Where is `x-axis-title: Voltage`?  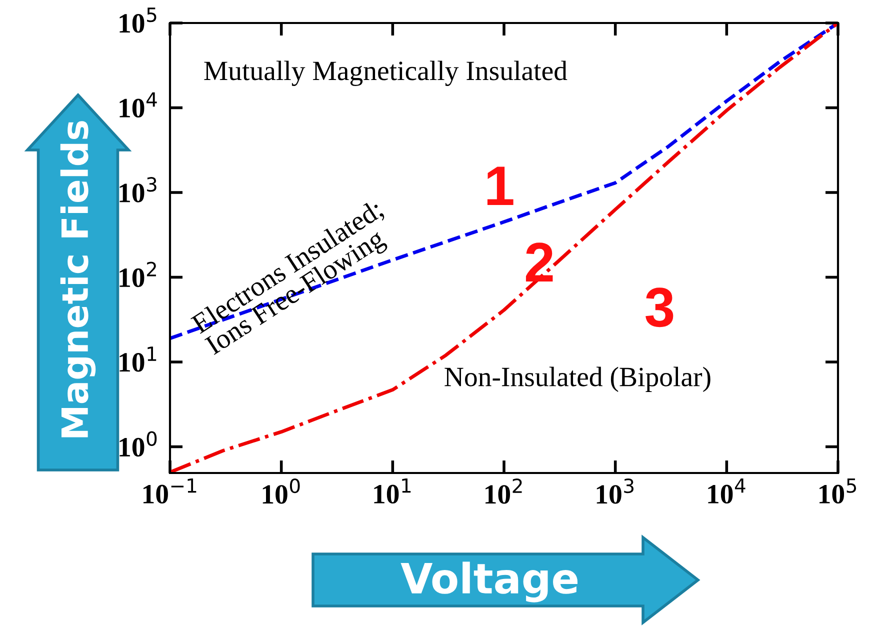 x-axis-title: Voltage is located at coordinates (489, 582).